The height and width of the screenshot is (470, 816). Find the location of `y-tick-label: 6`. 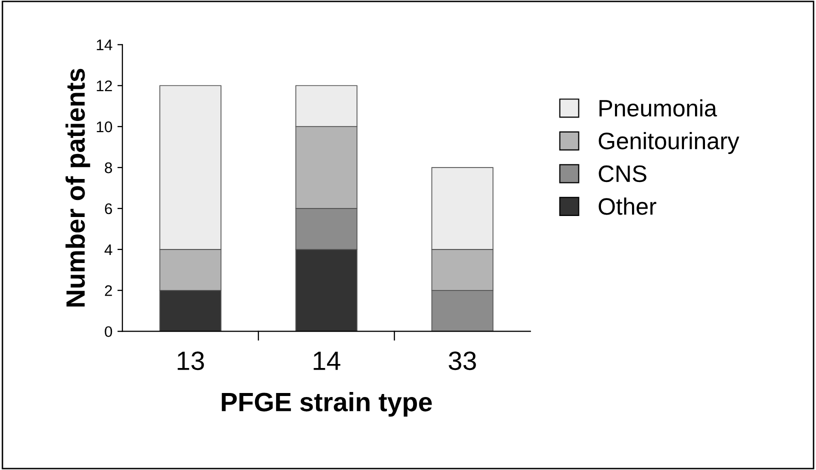

y-tick-label: 6 is located at coordinates (108, 208).